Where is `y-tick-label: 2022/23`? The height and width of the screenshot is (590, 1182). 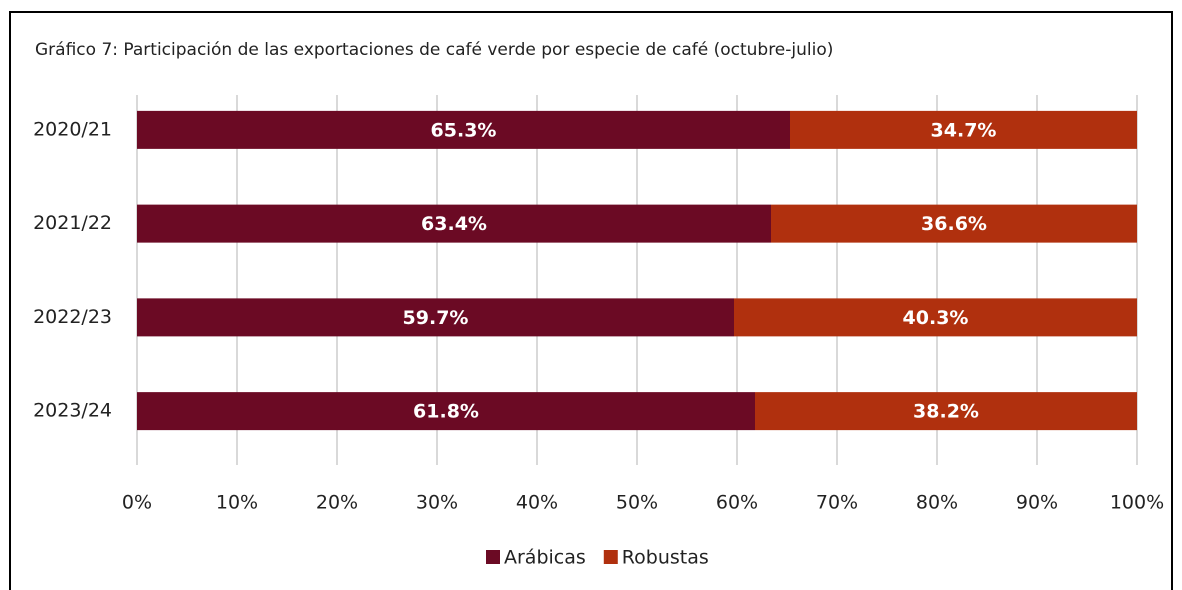 y-tick-label: 2022/23 is located at coordinates (72, 317).